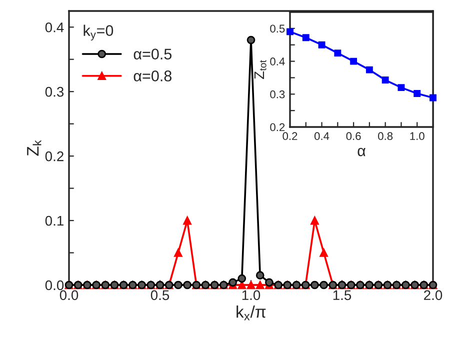  What do you see at coordinates (290, 136) in the screenshot?
I see `x-tick-label: 0.2` at bounding box center [290, 136].